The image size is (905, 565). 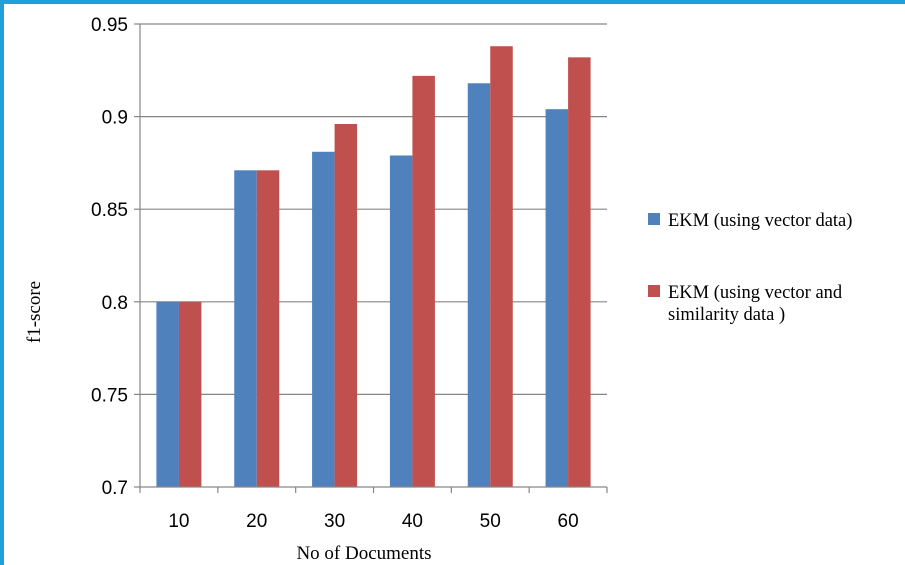 What do you see at coordinates (334, 521) in the screenshot?
I see `x-tick-label: 30` at bounding box center [334, 521].